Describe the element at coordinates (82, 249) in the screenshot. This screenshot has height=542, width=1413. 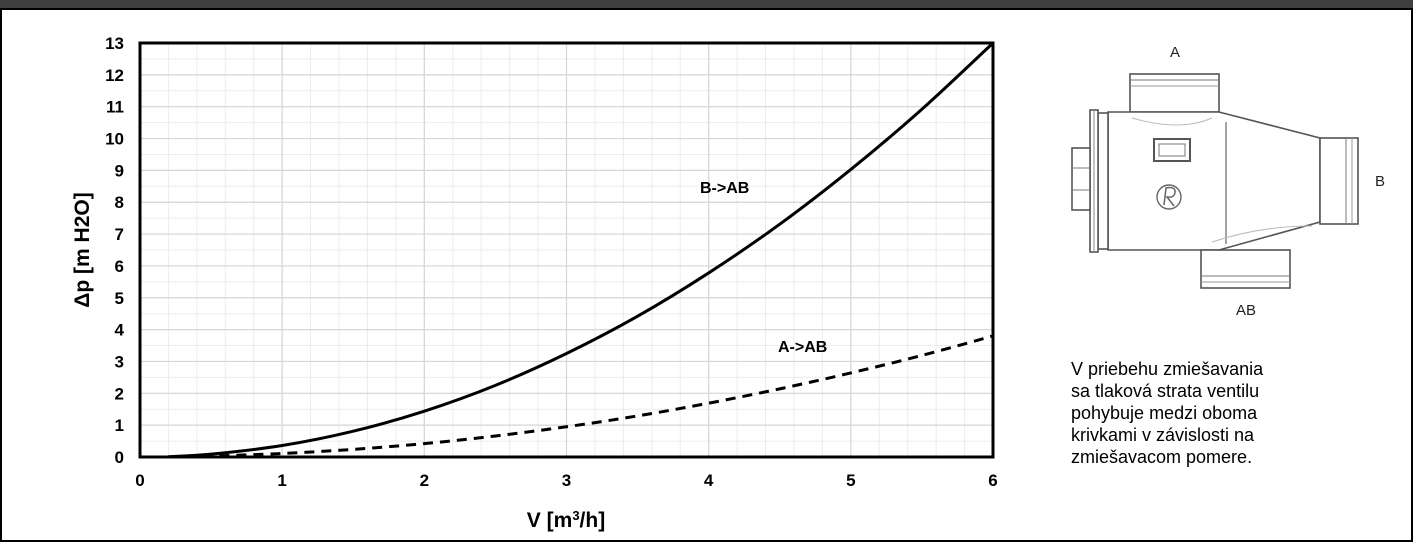
I see `y-axis-title: Δp [m H2O]` at that location.